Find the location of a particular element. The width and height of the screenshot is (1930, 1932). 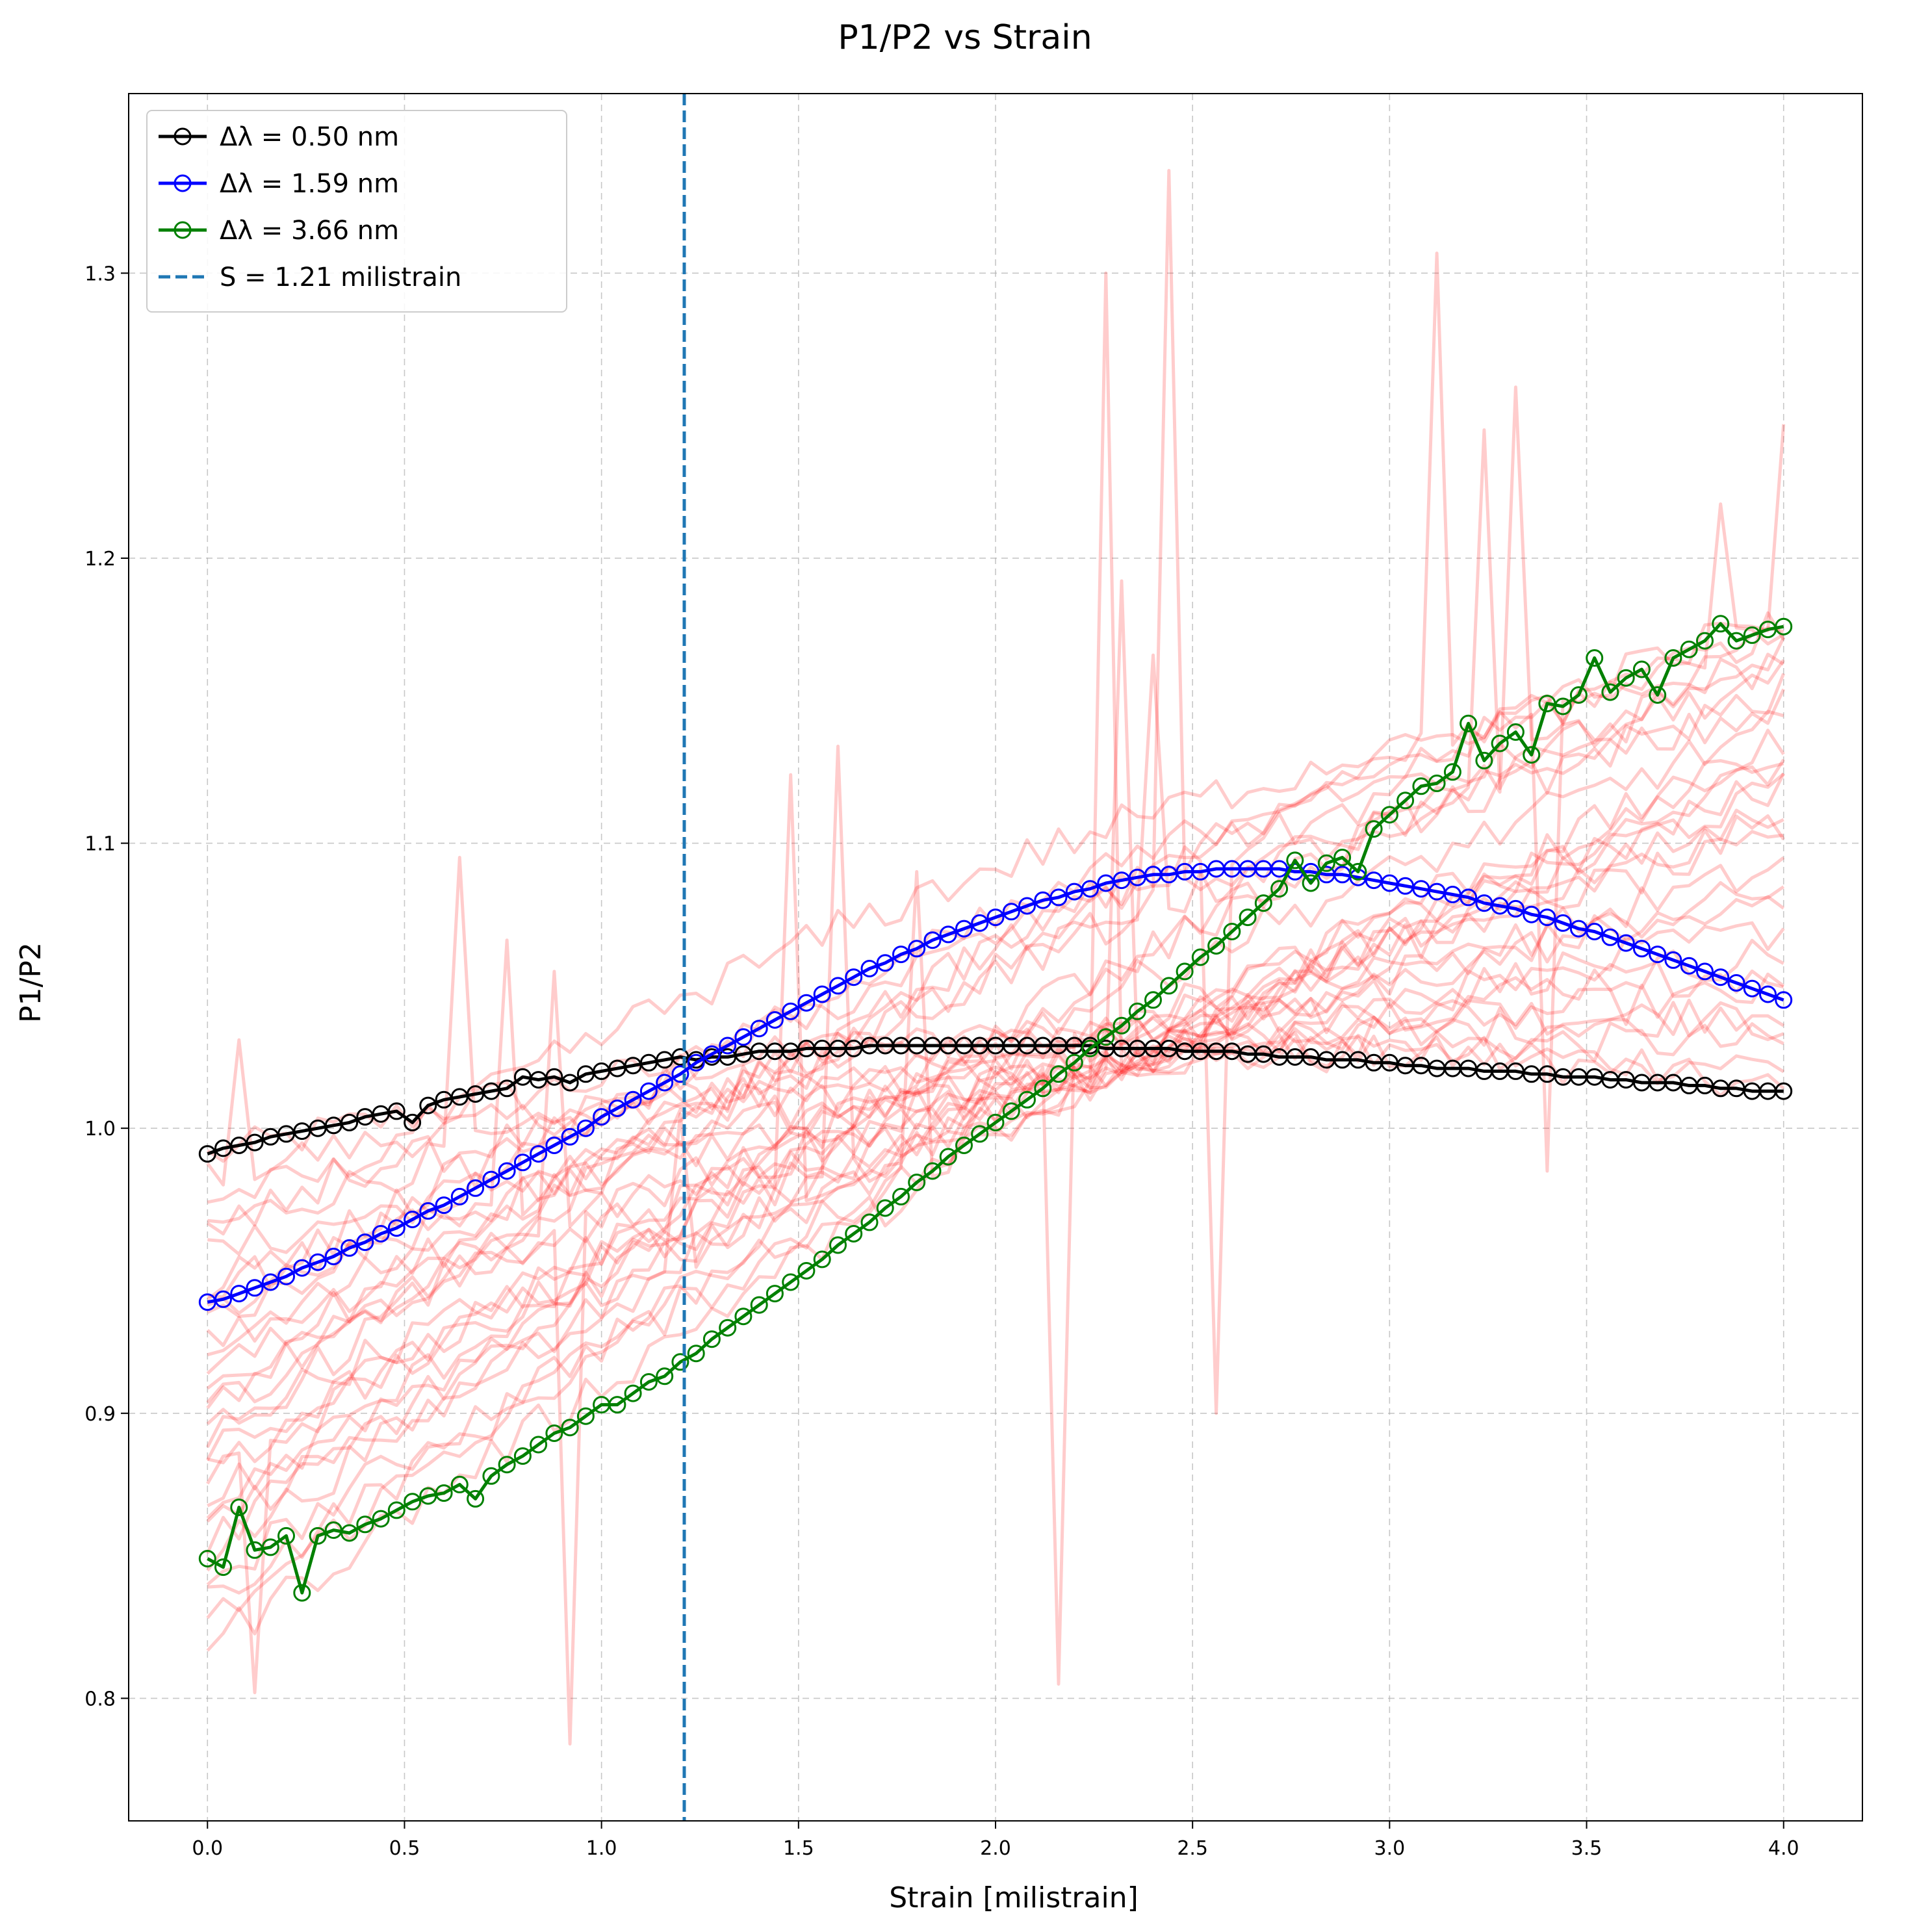

y-tick-label: 1.2 is located at coordinates (100, 559).